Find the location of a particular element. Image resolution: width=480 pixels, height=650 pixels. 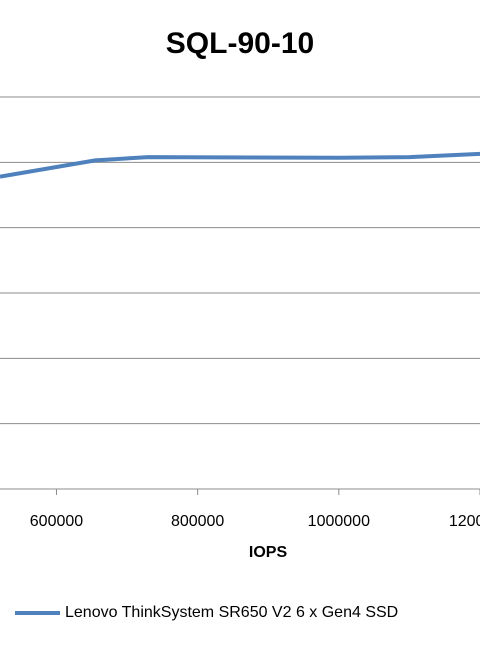

x-tick-label: 600000 is located at coordinates (56, 521).